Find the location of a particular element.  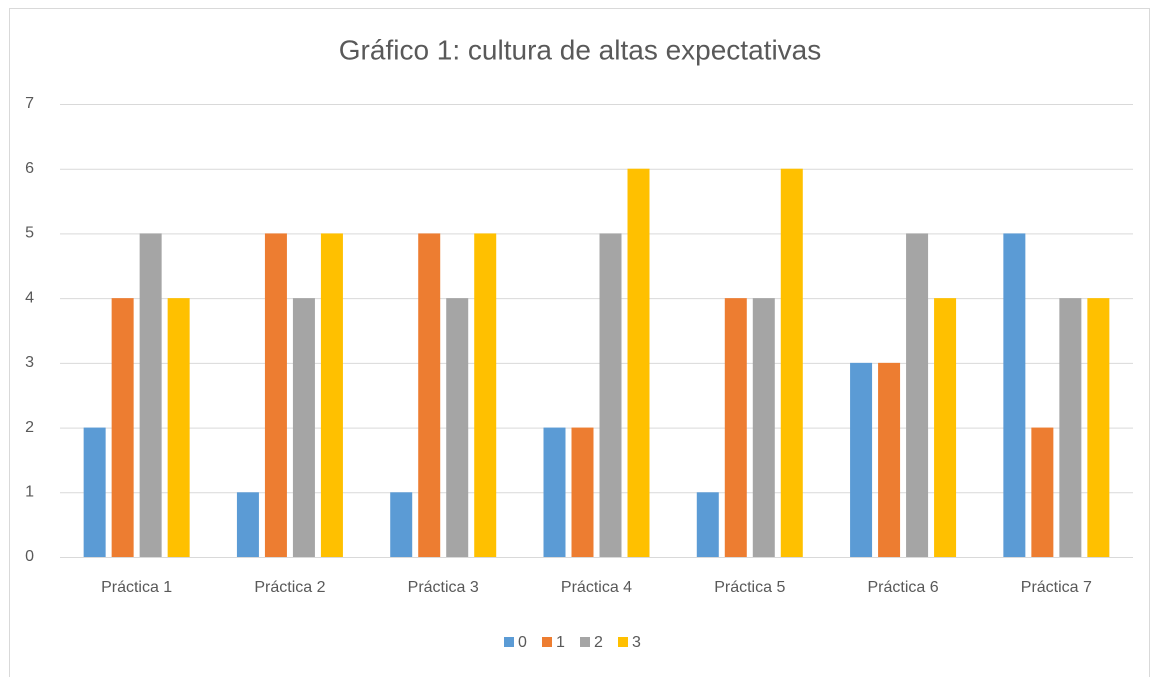

x-tick-label: Práctica 5 is located at coordinates (749, 587).